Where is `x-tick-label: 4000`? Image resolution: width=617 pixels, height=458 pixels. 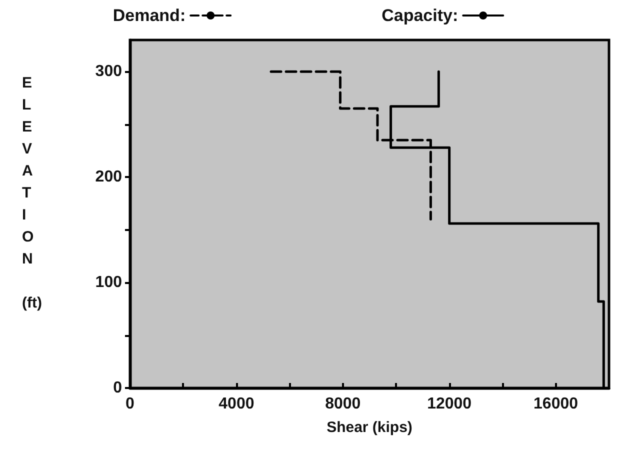 x-tick-label: 4000 is located at coordinates (236, 404).